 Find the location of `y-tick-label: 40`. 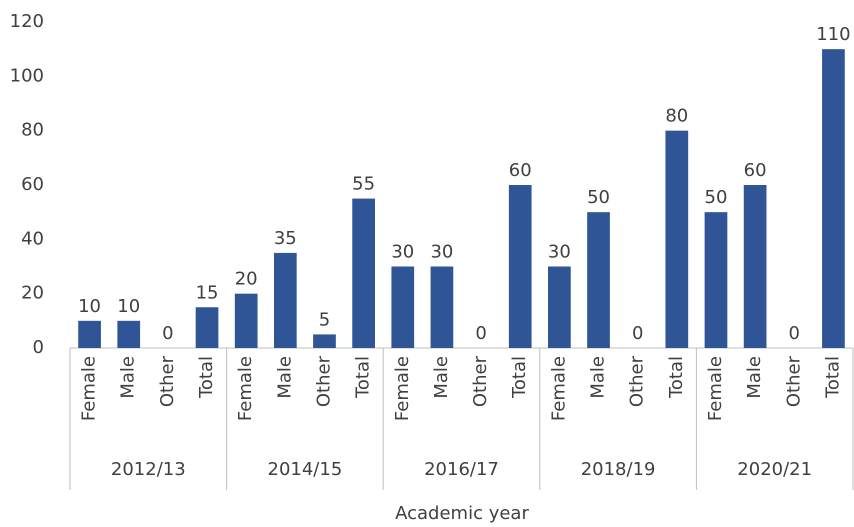

y-tick-label: 40 is located at coordinates (32, 238).